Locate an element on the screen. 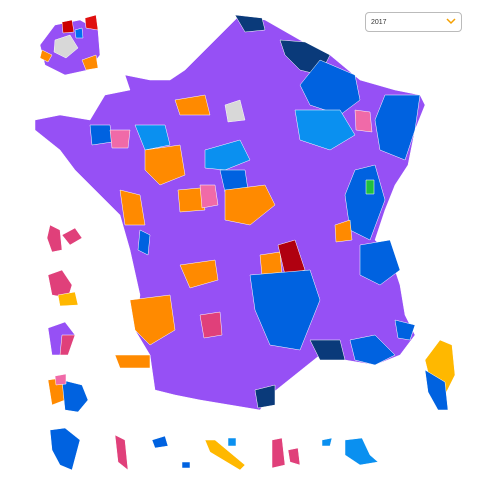 The image size is (483, 482). paris-inset is located at coordinates (70, 45).